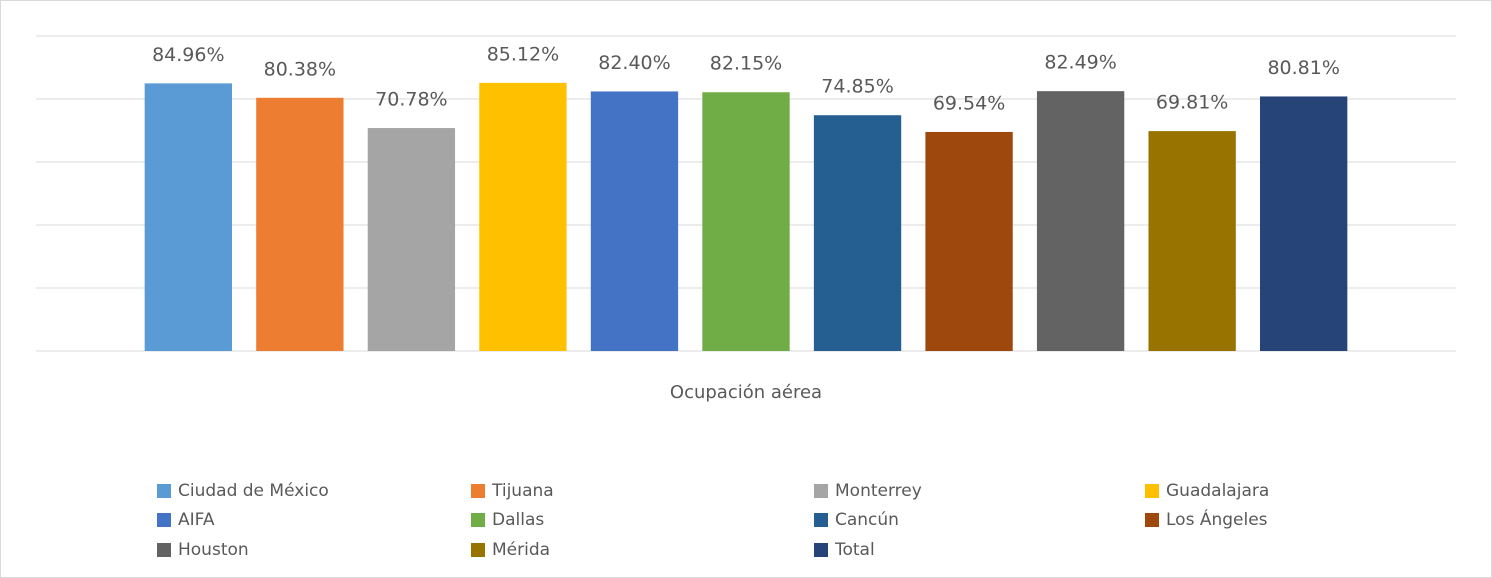  What do you see at coordinates (969, 103) in the screenshot?
I see `data-label: 69.54%` at bounding box center [969, 103].